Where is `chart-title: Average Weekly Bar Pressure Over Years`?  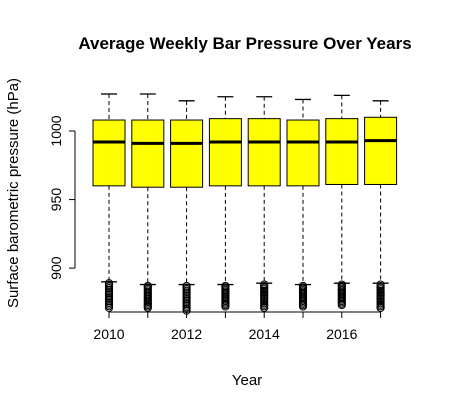 chart-title: Average Weekly Bar Pressure Over Years is located at coordinates (244, 43).